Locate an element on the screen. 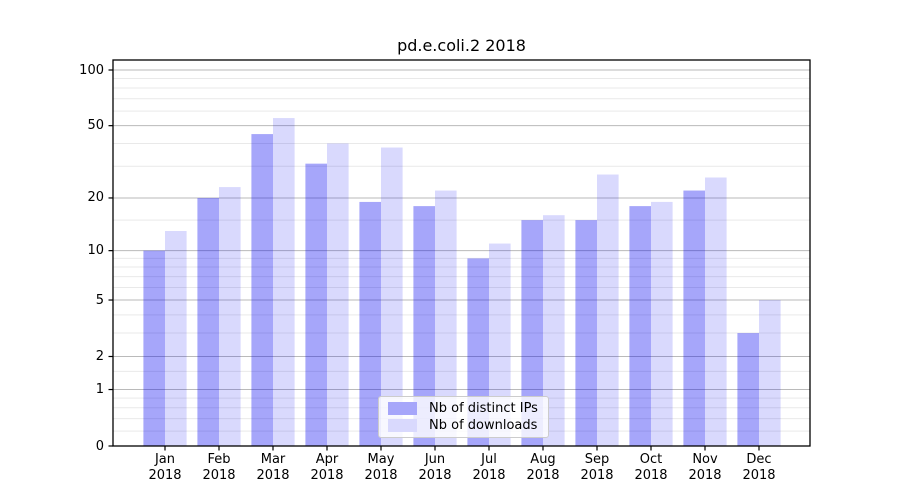 The width and height of the screenshot is (900, 500). x-tick-label: Sep 2018 is located at coordinates (597, 467).